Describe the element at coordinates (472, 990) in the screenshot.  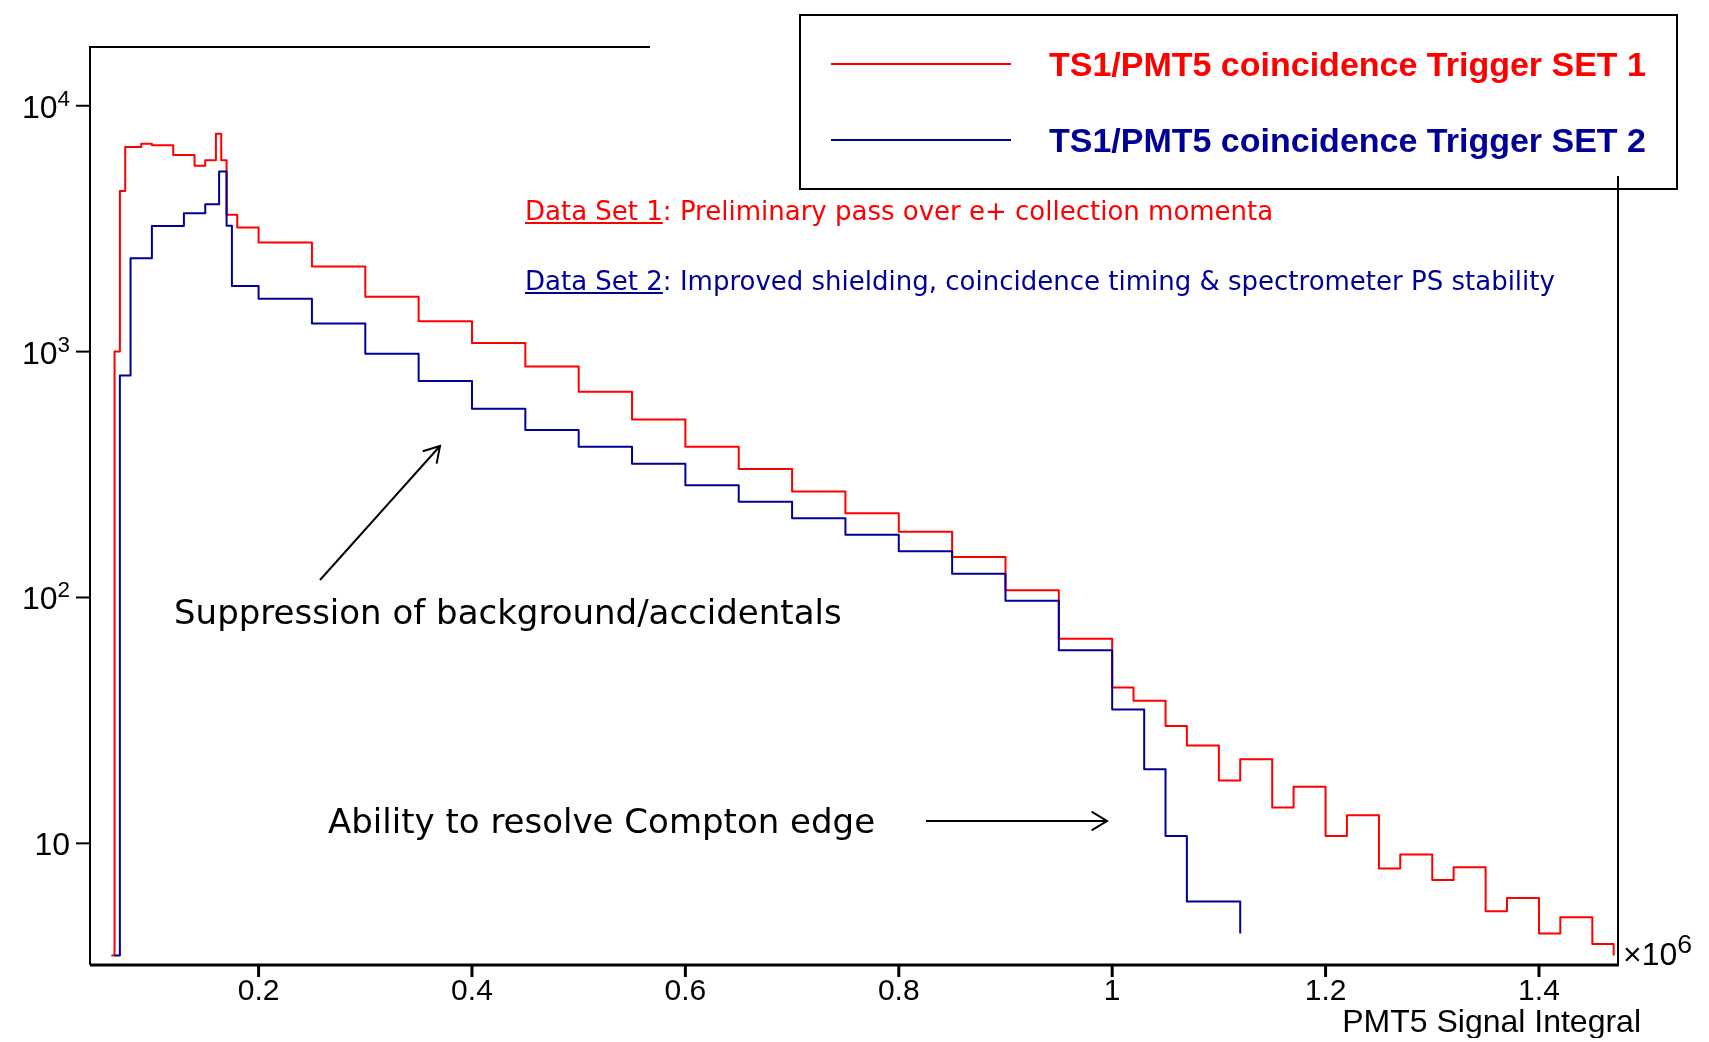
I see `x-tick-label: 0.4` at that location.